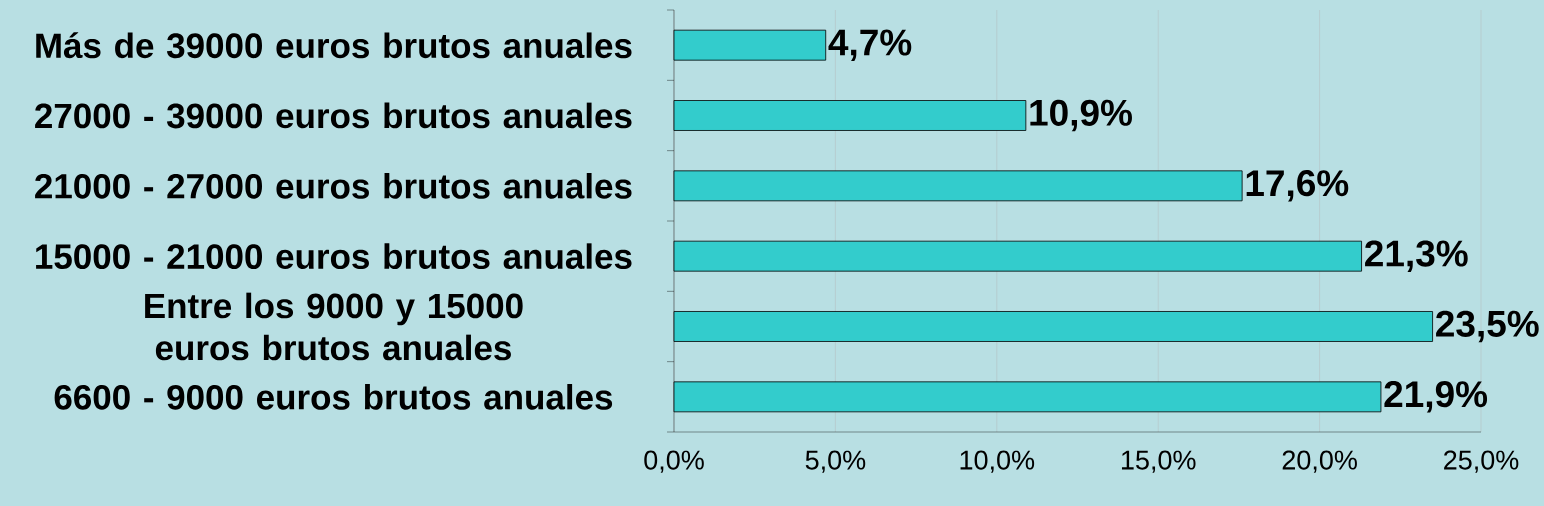 This screenshot has height=506, width=1544. Describe the element at coordinates (333, 185) in the screenshot. I see `y-tick-label: 21000 - 27000 euros brutos anuales` at that location.